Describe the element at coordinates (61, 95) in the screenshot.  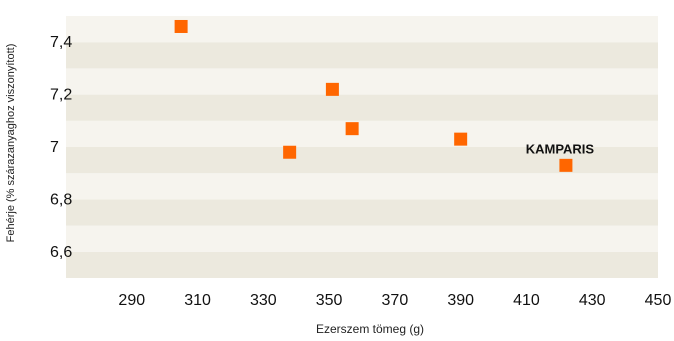
I see `y-tick-label: 7,2` at that location.